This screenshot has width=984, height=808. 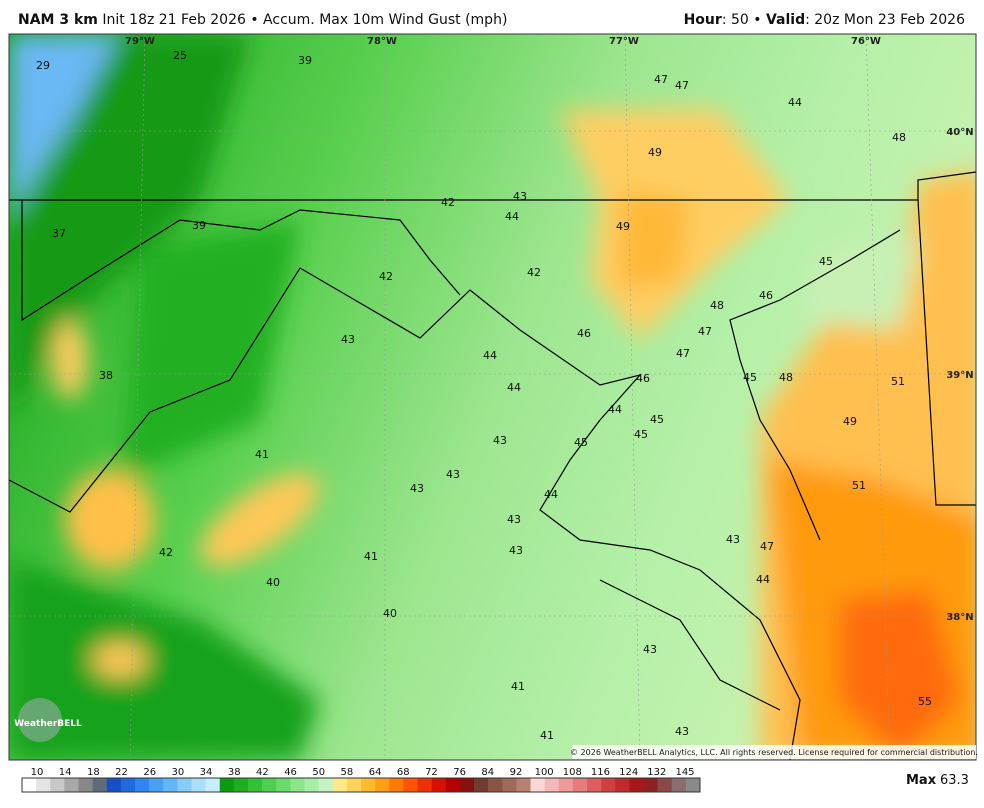 What do you see at coordinates (140, 41) in the screenshot?
I see `lon-label: 79°W` at bounding box center [140, 41].